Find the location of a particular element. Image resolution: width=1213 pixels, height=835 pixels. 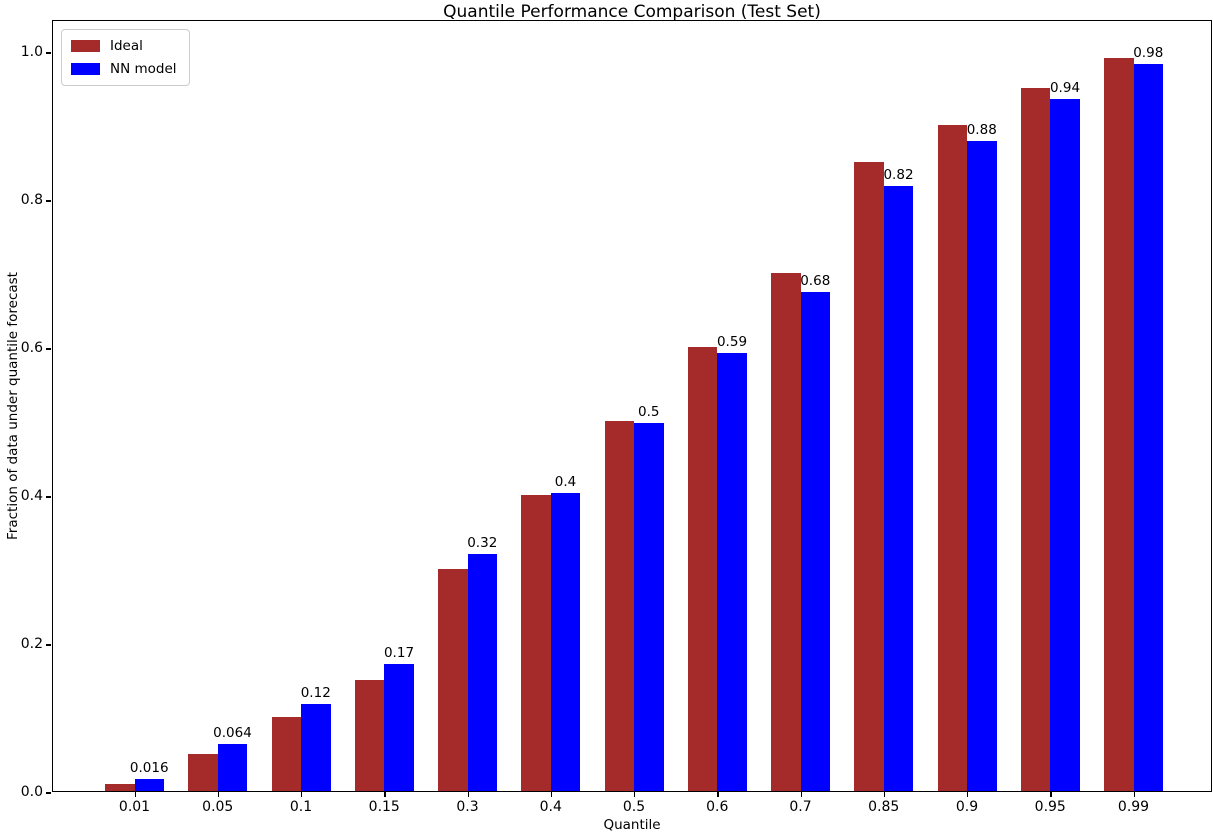

x-tick-label: 0.95 is located at coordinates (1050, 807).